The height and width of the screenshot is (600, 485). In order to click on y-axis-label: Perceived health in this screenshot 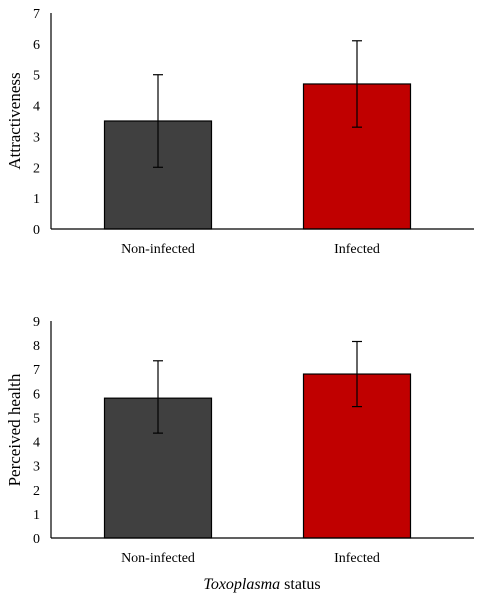, I will do `click(14, 429)`.